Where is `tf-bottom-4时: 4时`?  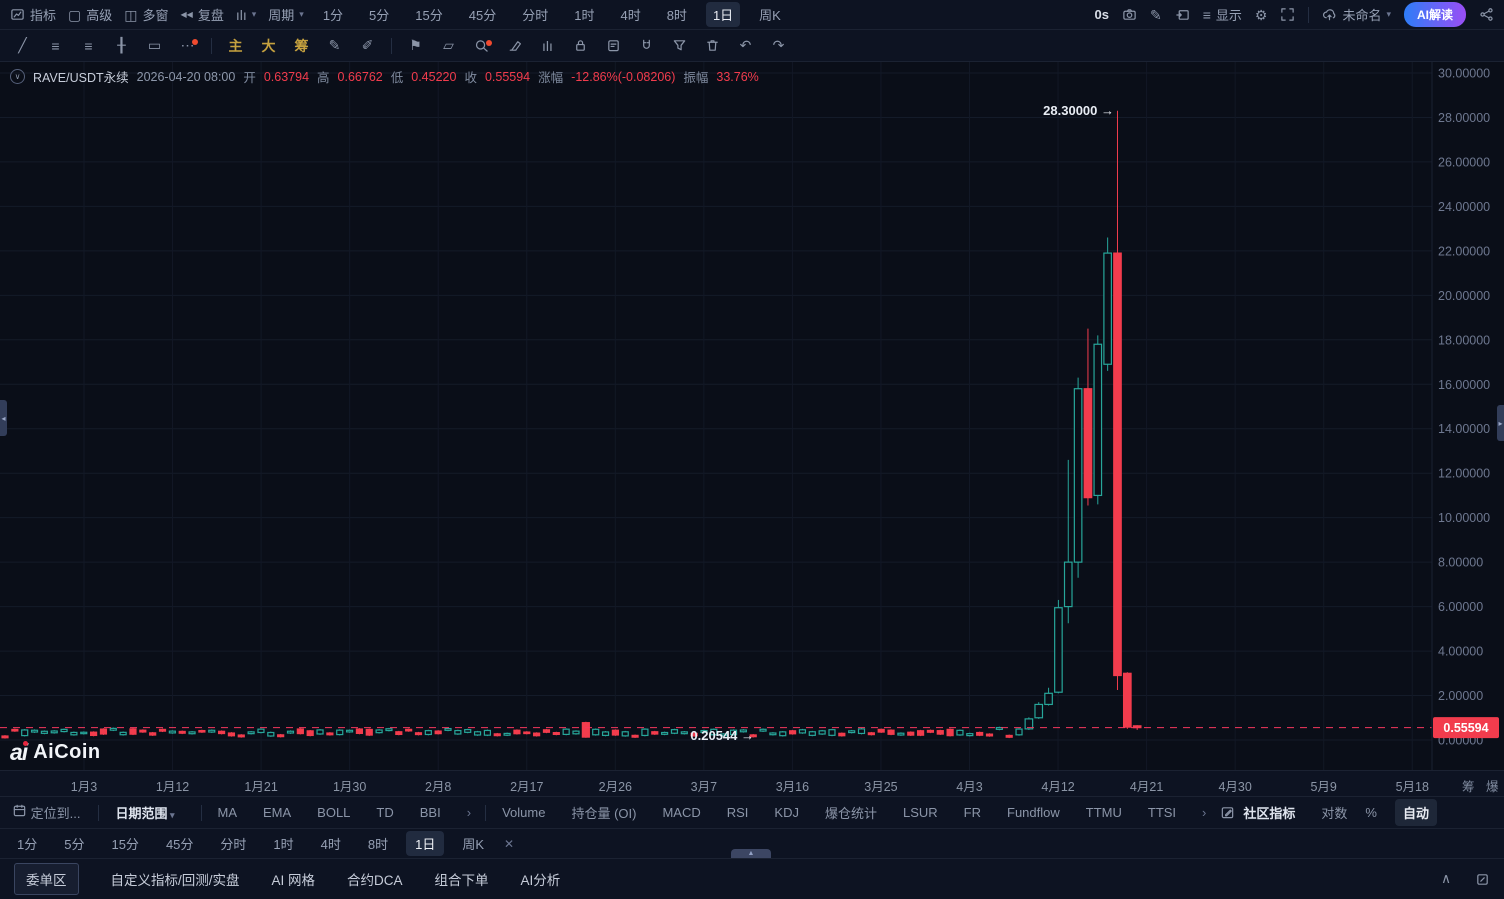 tf-bottom-4时: 4时 is located at coordinates (330, 844).